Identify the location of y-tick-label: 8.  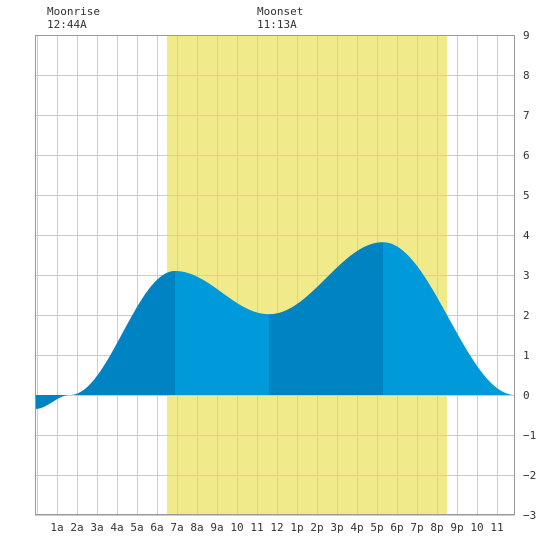
(526, 75).